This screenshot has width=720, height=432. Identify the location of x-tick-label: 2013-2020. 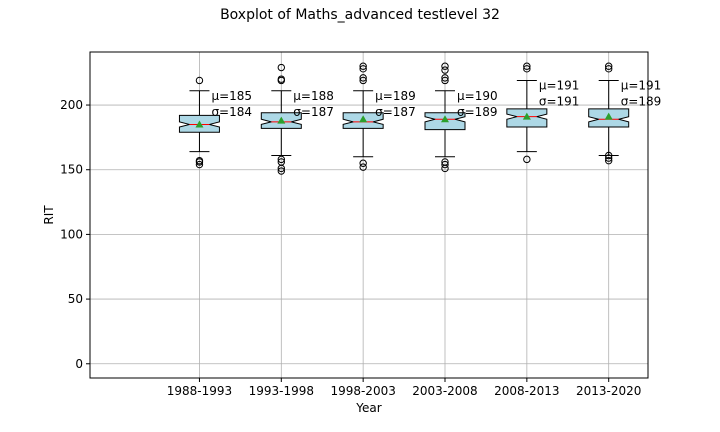
(608, 391).